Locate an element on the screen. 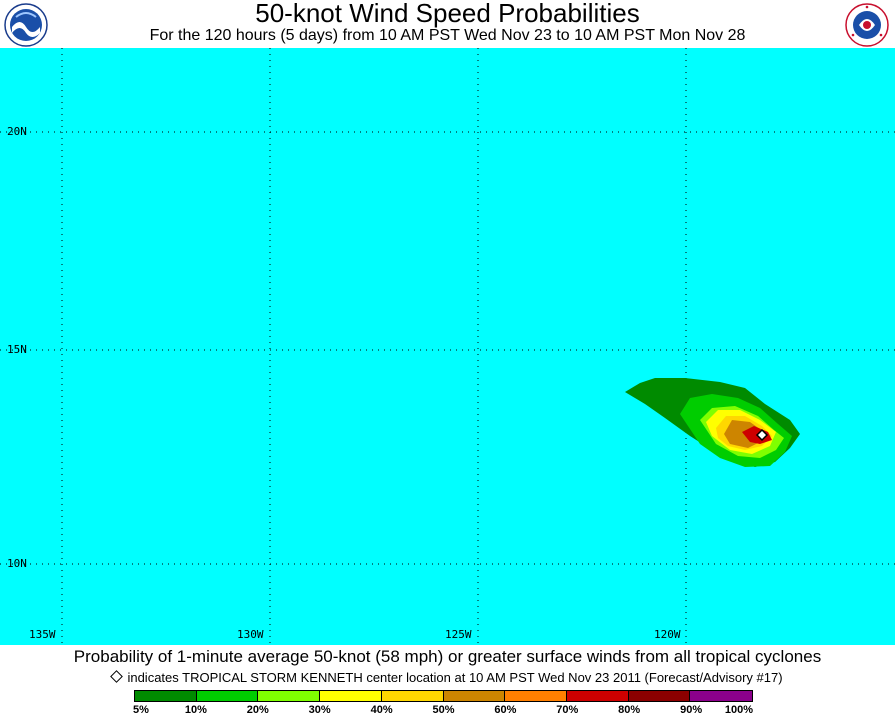 The image size is (895, 716). legend-color-bar is located at coordinates (443, 696).